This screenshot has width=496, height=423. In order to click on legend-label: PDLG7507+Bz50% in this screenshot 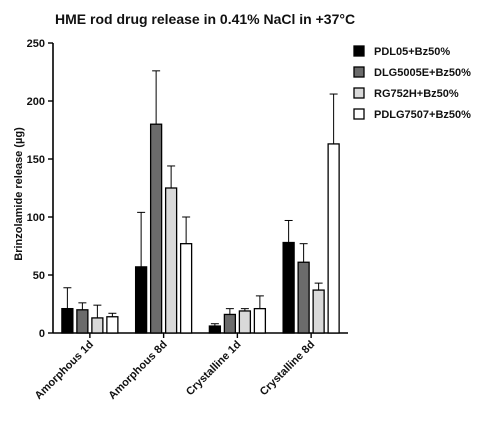, I will do `click(422, 115)`.